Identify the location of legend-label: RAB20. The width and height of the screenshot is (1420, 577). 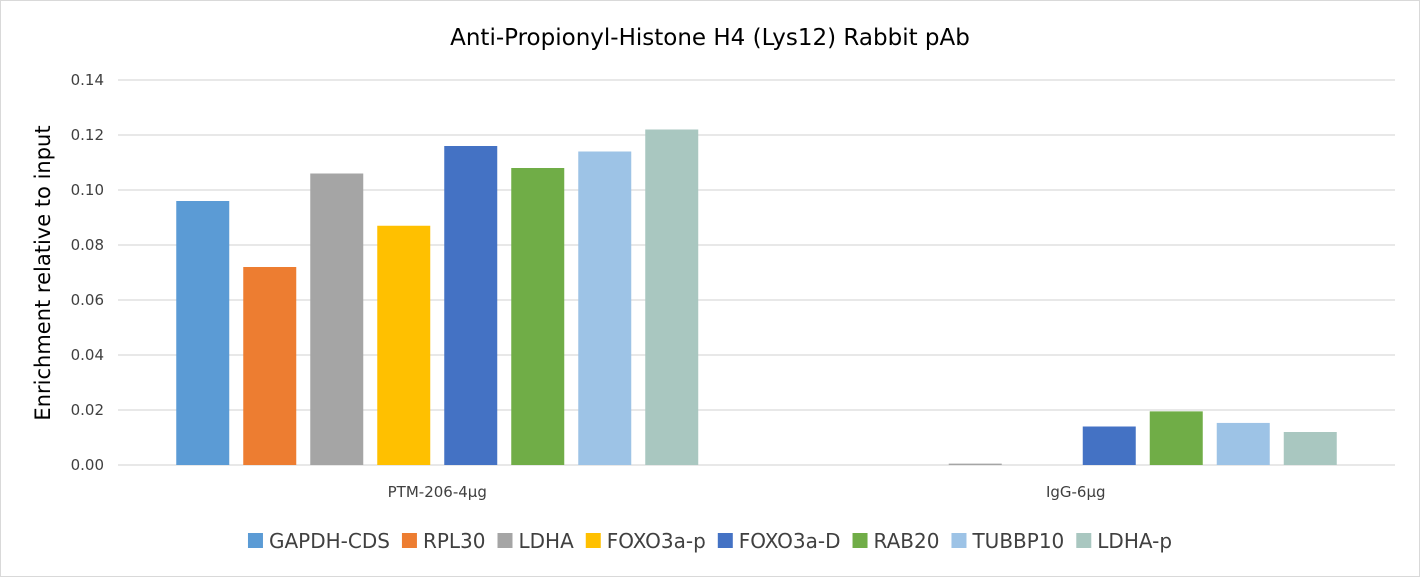
(907, 541).